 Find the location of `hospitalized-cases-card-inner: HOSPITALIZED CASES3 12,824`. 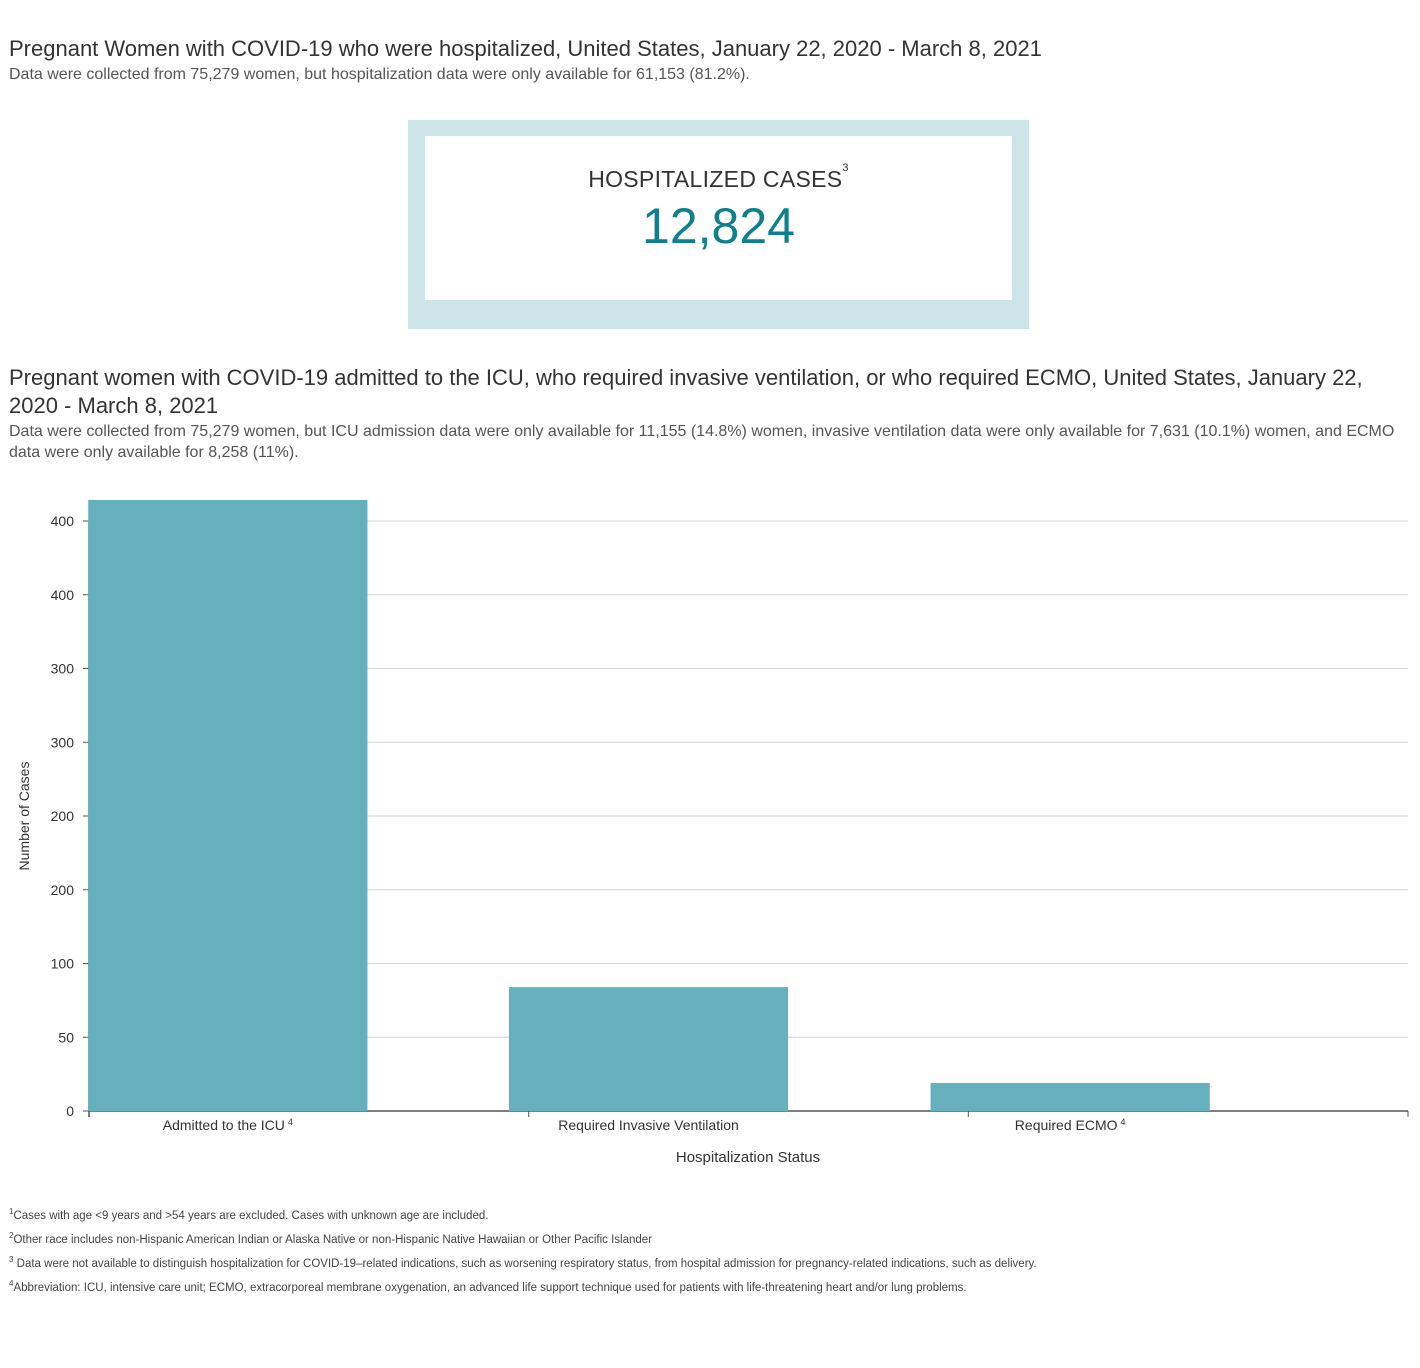

hospitalized-cases-card-inner: HOSPITALIZED CASES3 12,824 is located at coordinates (718, 218).